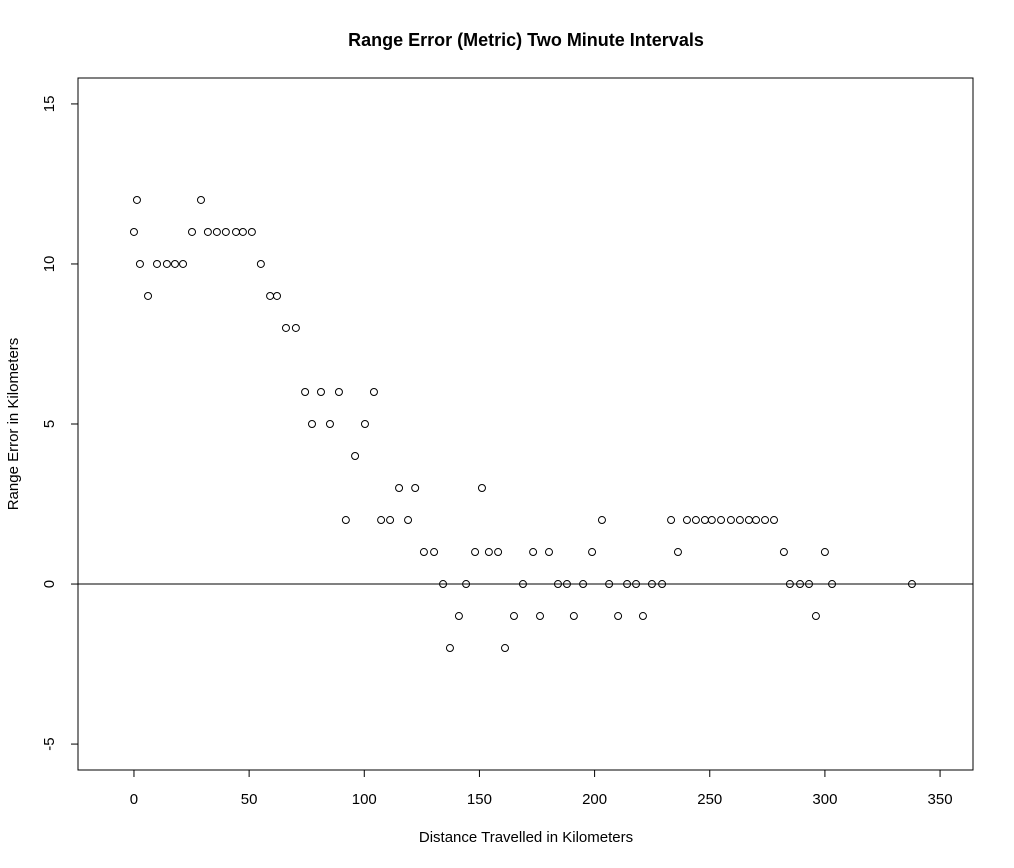  What do you see at coordinates (134, 799) in the screenshot?
I see `x-tick-label: 0` at bounding box center [134, 799].